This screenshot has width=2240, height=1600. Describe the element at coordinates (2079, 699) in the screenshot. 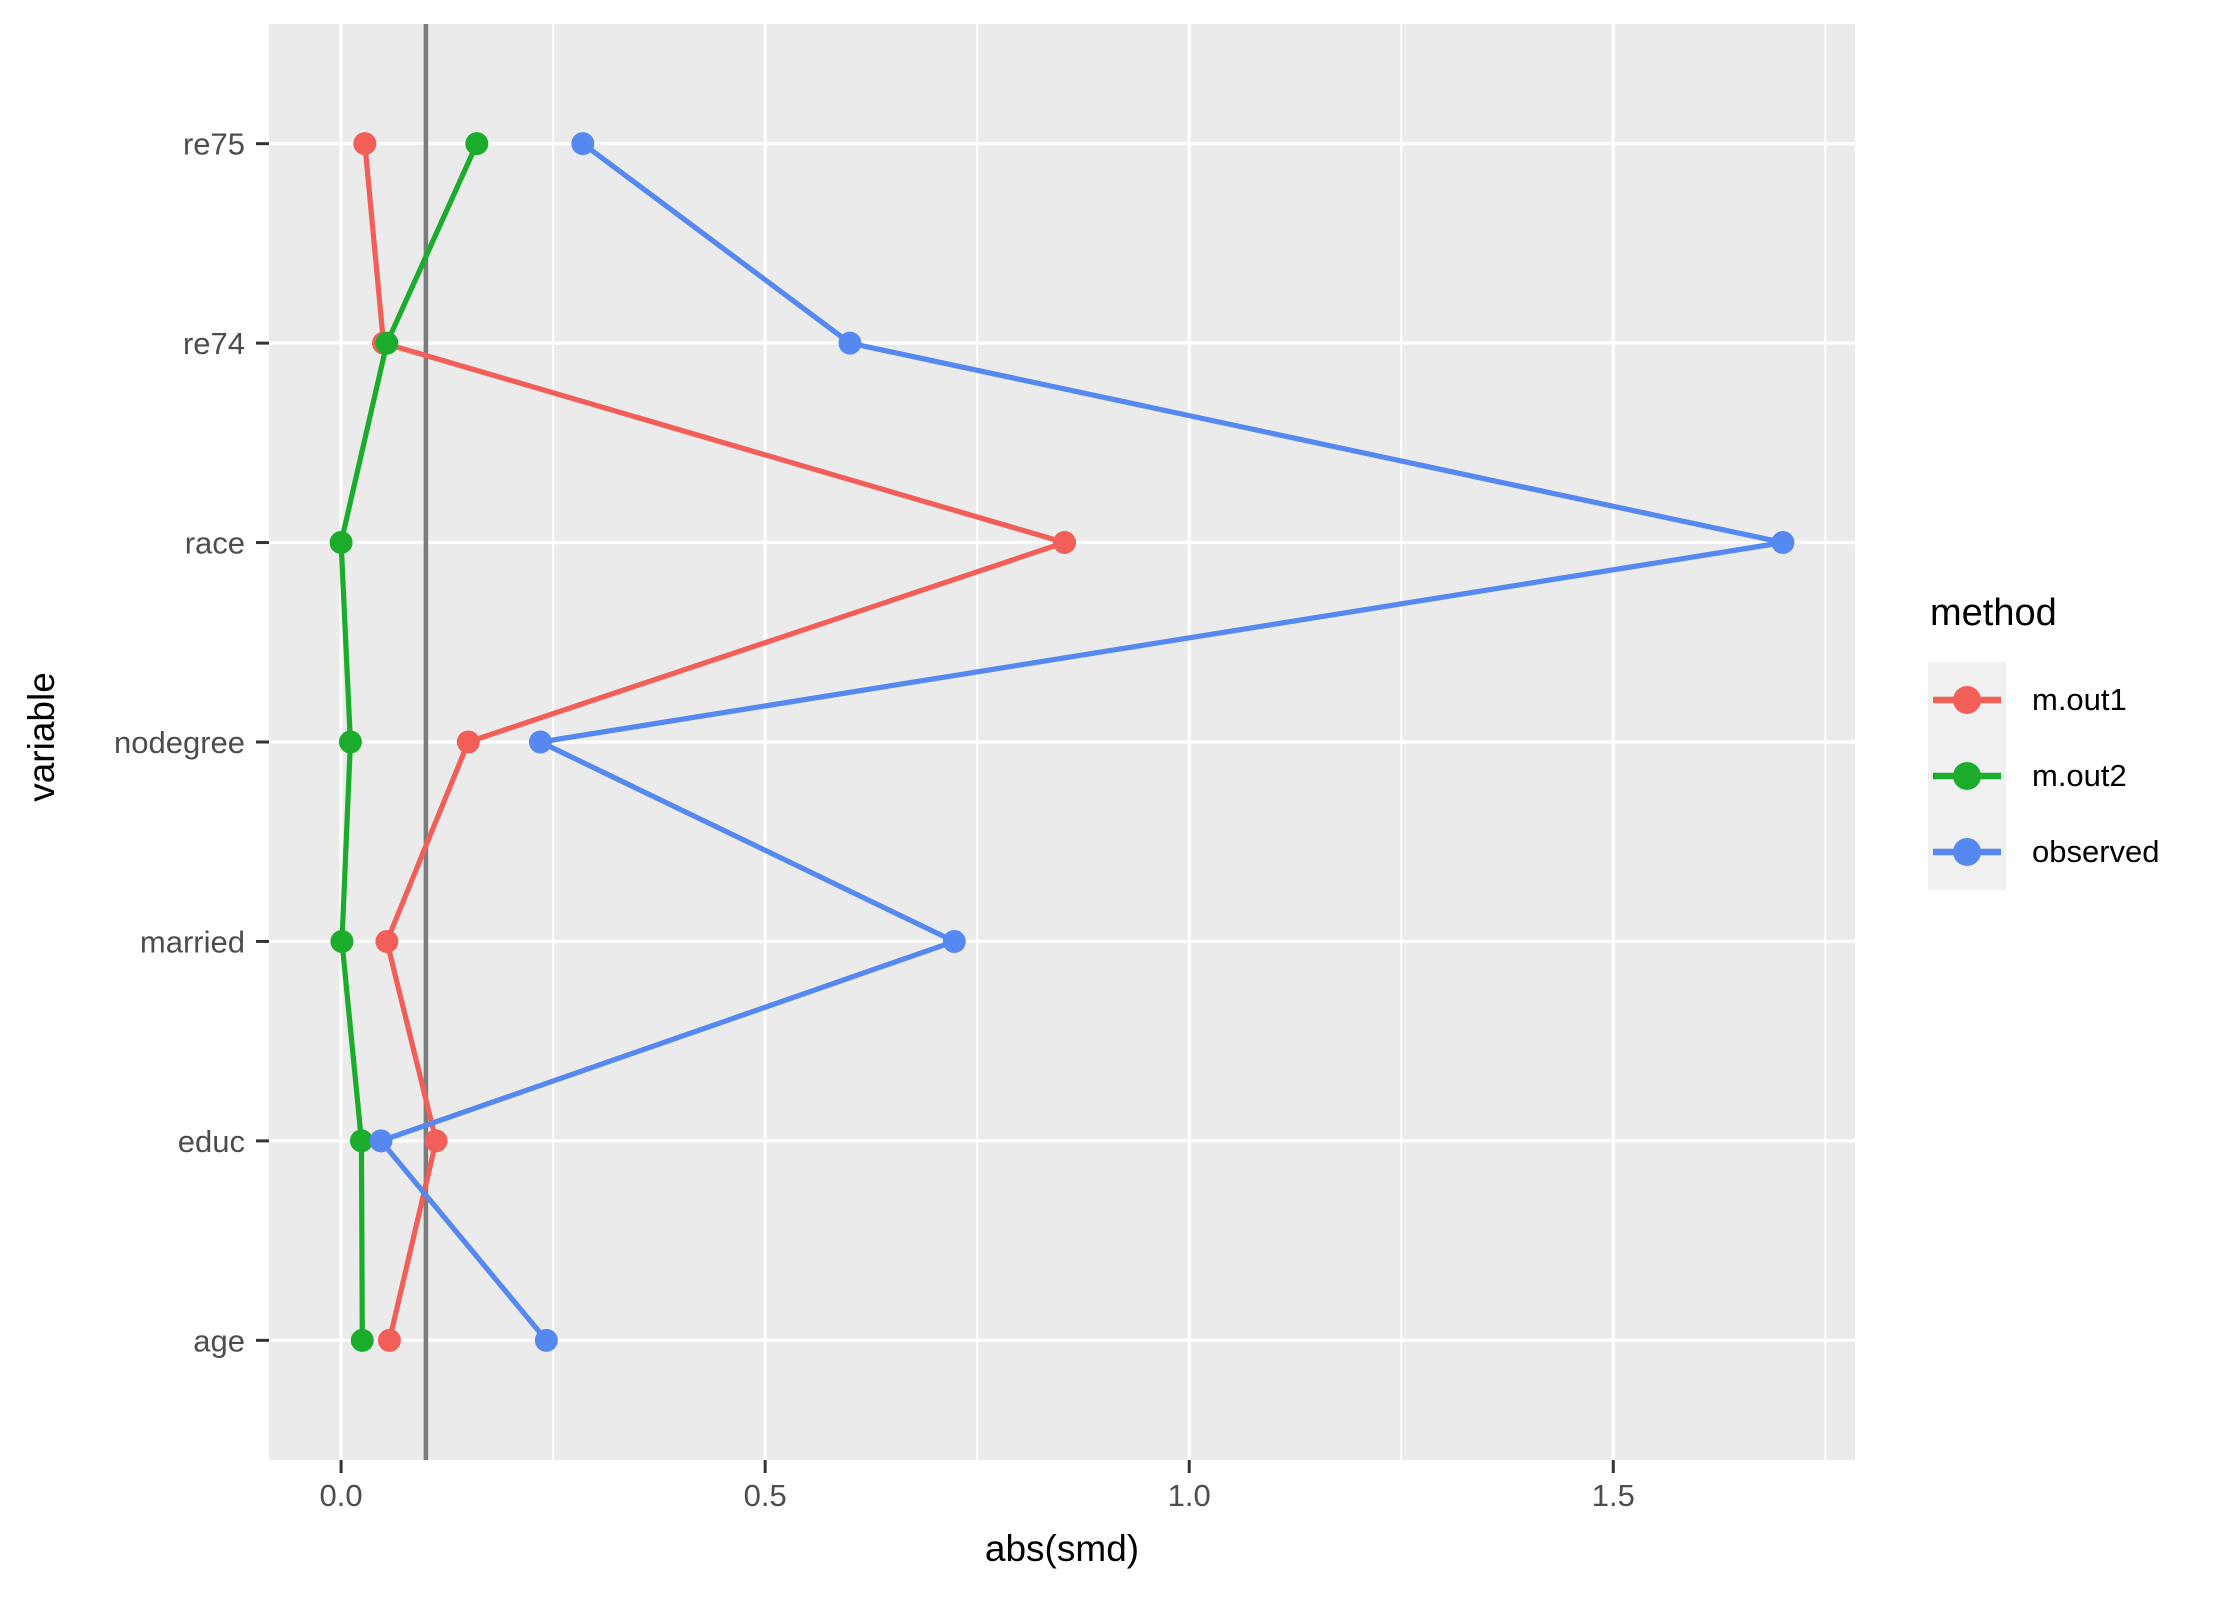

I see `legend-label-mout1: m.out1` at that location.